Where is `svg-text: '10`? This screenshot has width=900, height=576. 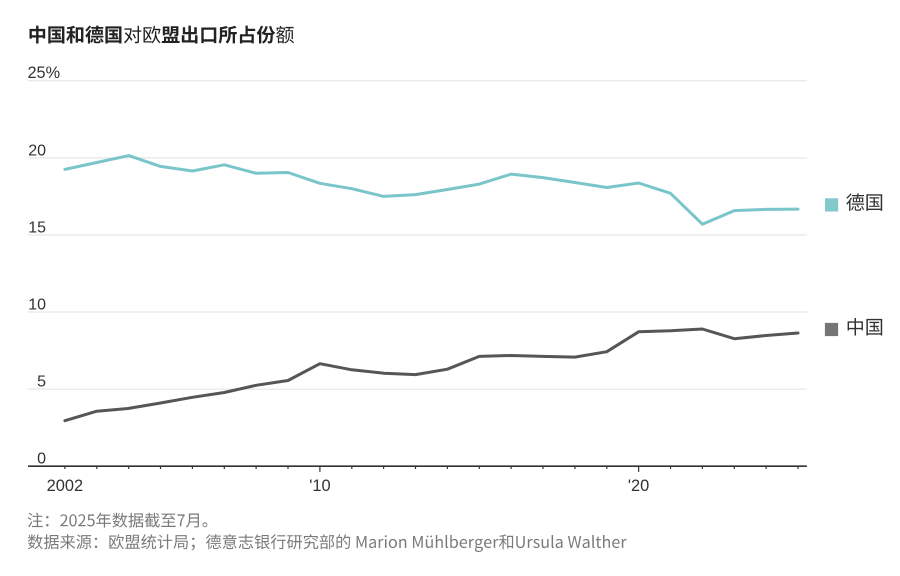
svg-text: '10 is located at coordinates (319, 486).